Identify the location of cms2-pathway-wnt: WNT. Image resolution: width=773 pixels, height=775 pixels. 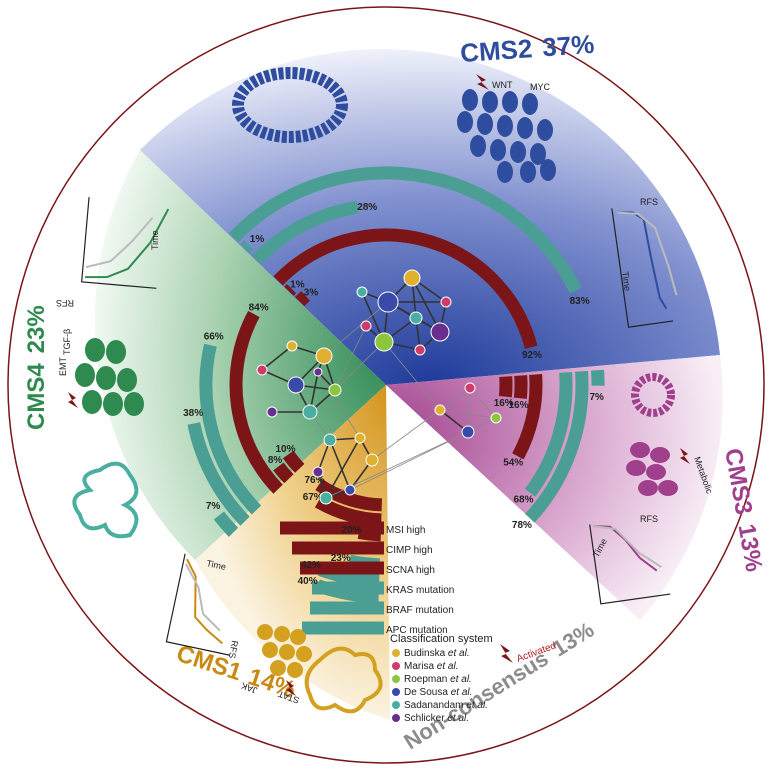
(502, 85).